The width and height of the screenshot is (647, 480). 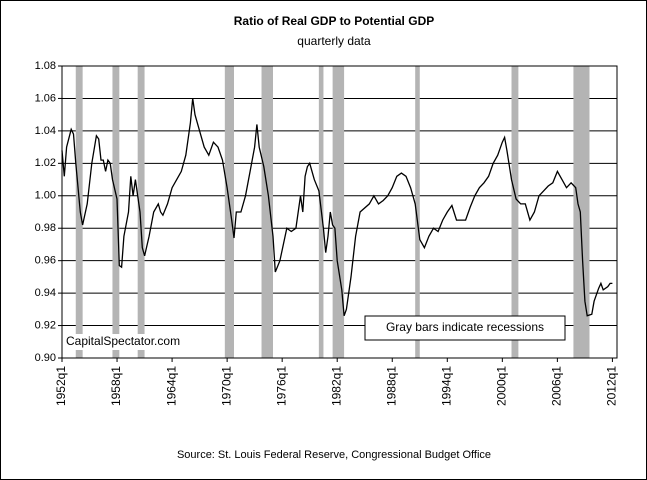 What do you see at coordinates (123, 341) in the screenshot?
I see `watermark: CapitalSpectator.com` at bounding box center [123, 341].